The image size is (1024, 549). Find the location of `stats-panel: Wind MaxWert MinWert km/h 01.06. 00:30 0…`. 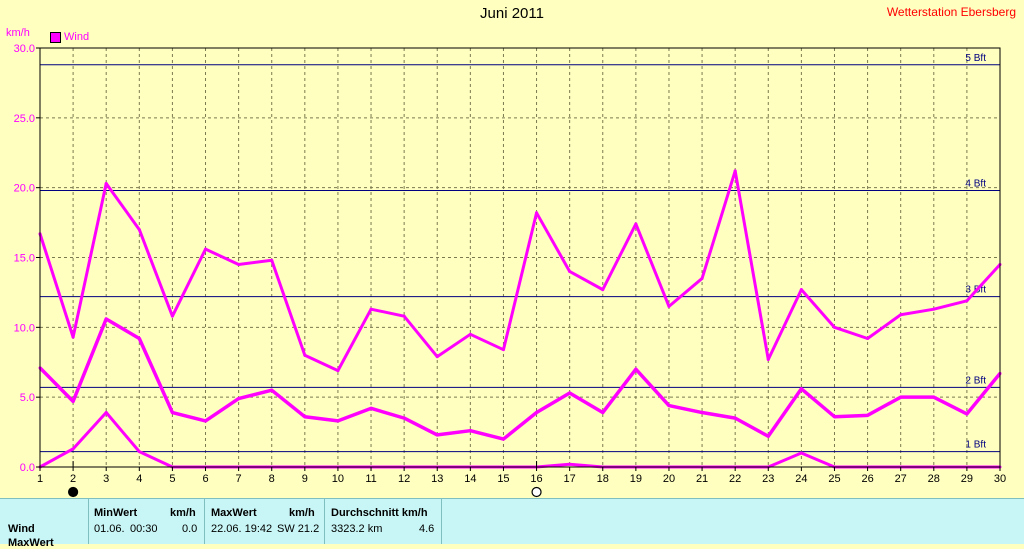

stats-panel: Wind MaxWert MinWert km/h 01.06. 00:30 0… is located at coordinates (512, 523).